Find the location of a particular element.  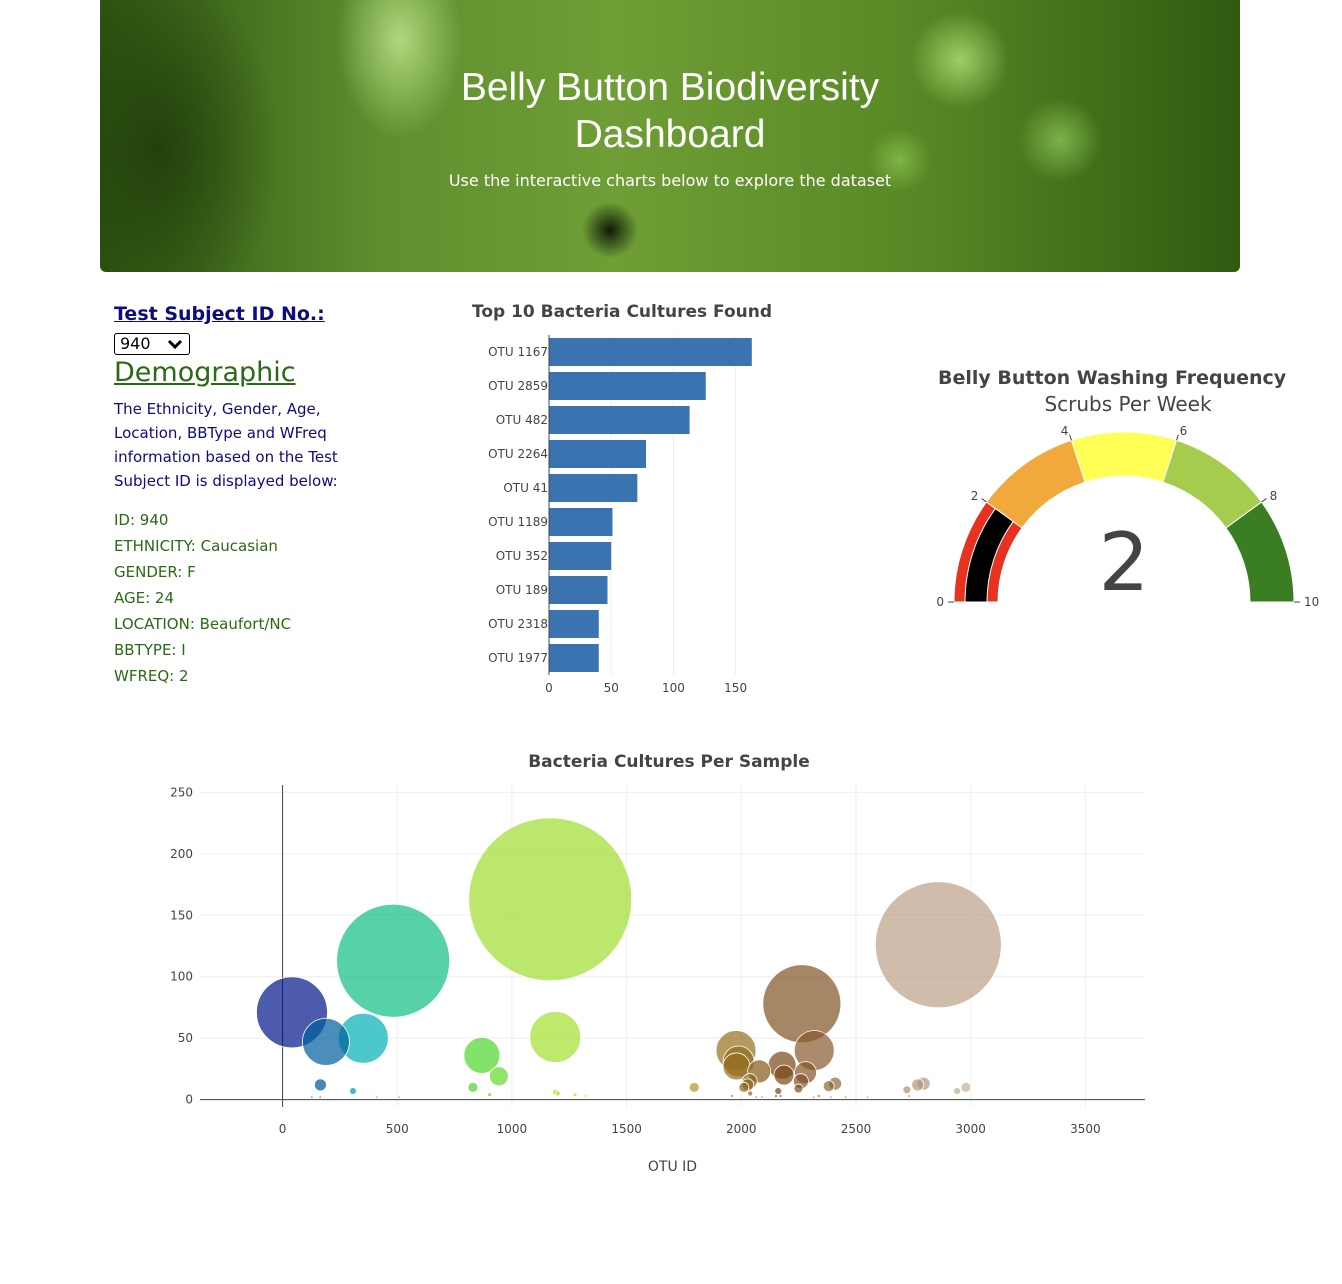

subject-id-label: Test Subject ID No.: is located at coordinates (219, 314).